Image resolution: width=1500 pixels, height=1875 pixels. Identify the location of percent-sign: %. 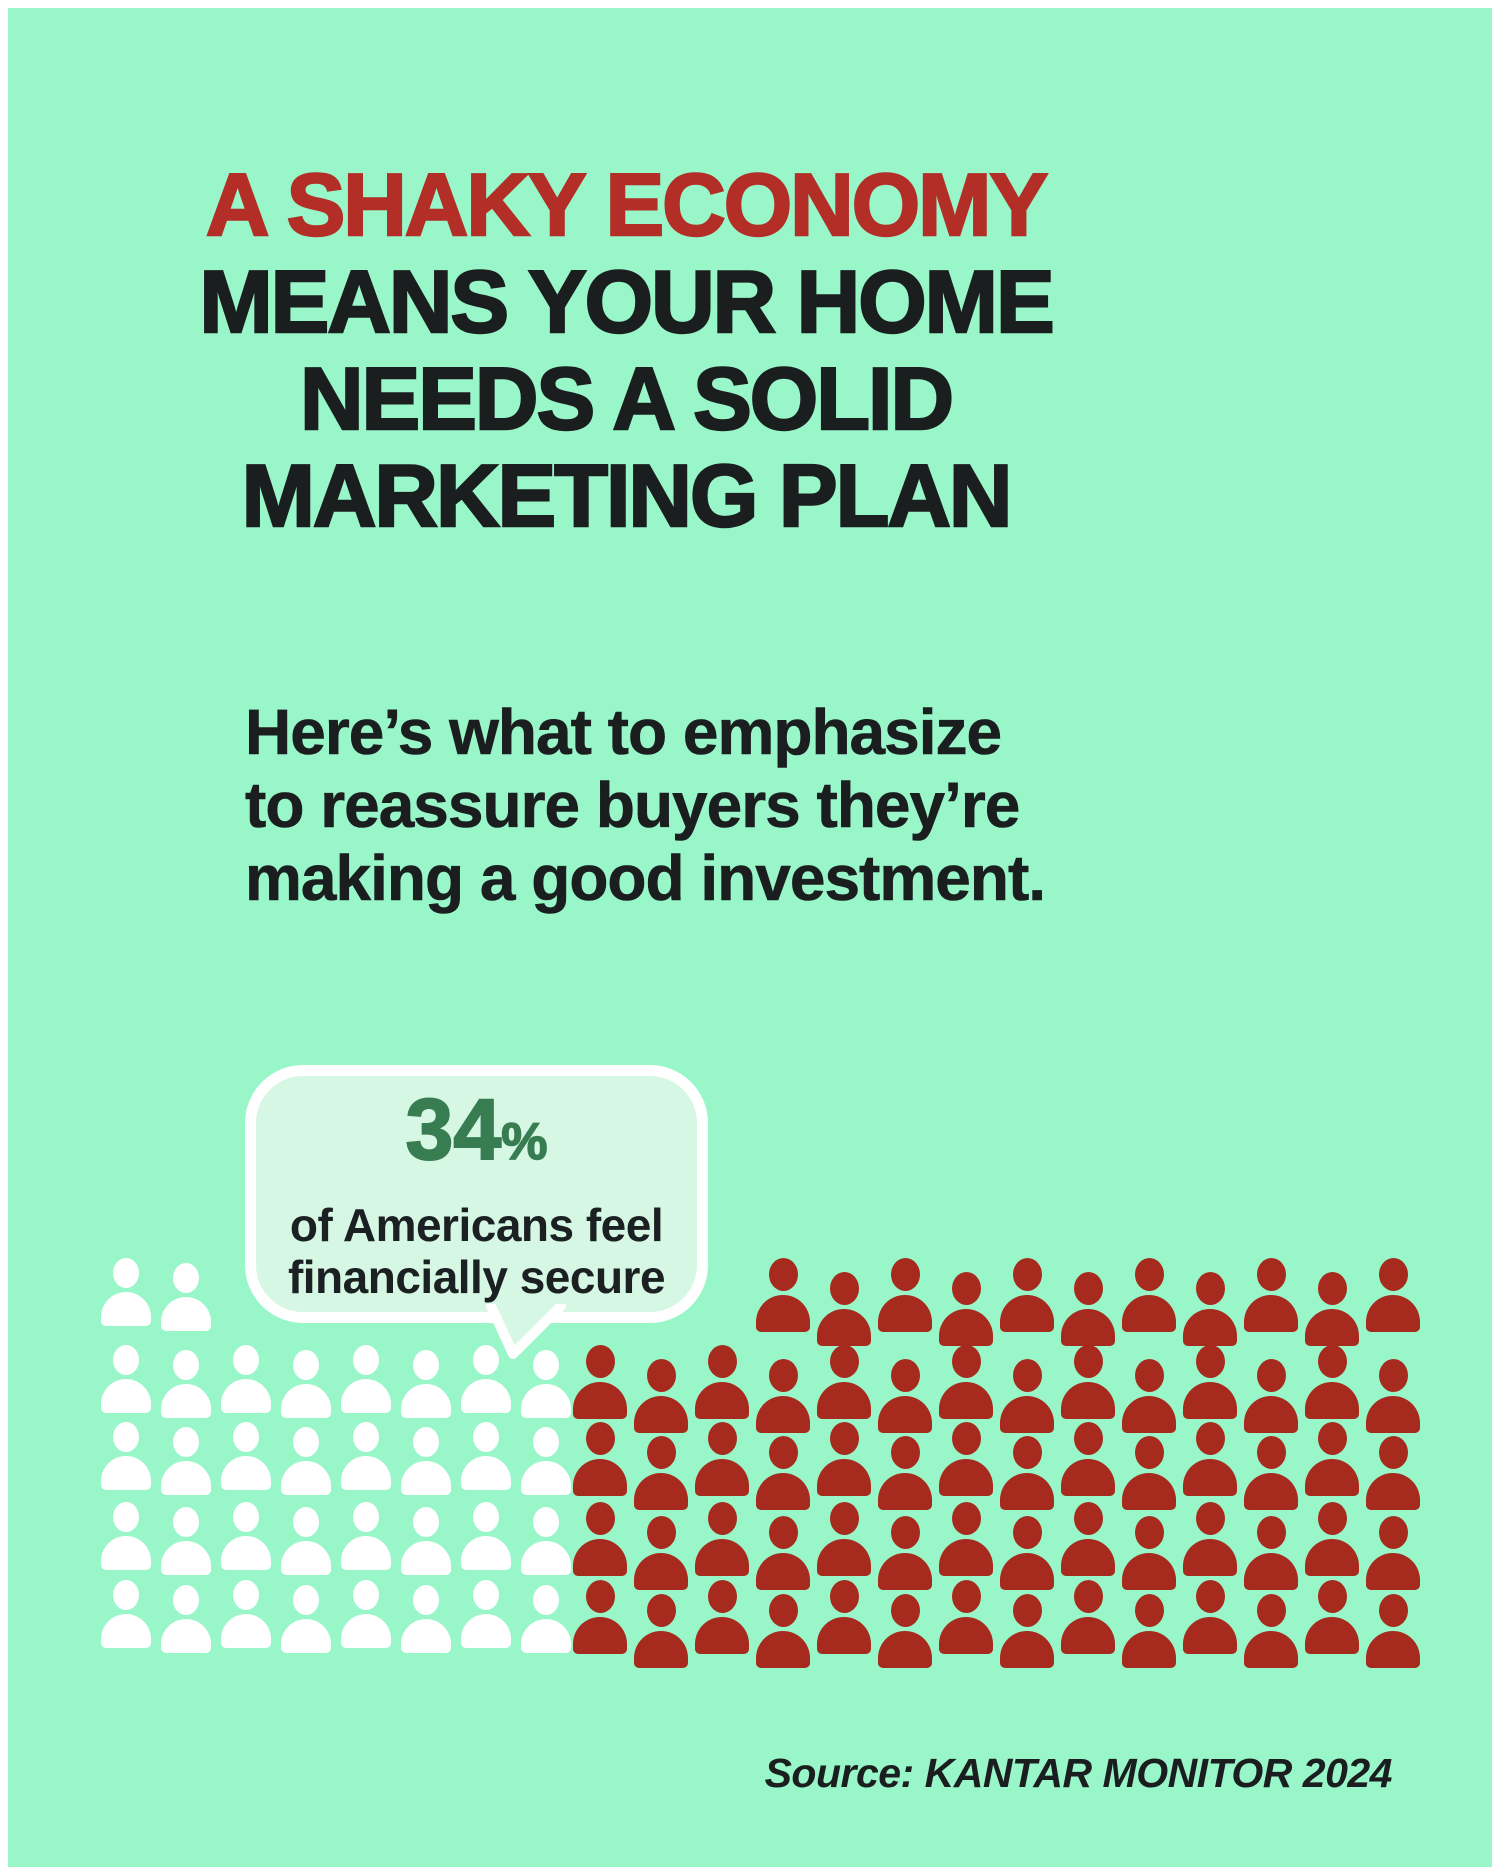
(524, 1142).